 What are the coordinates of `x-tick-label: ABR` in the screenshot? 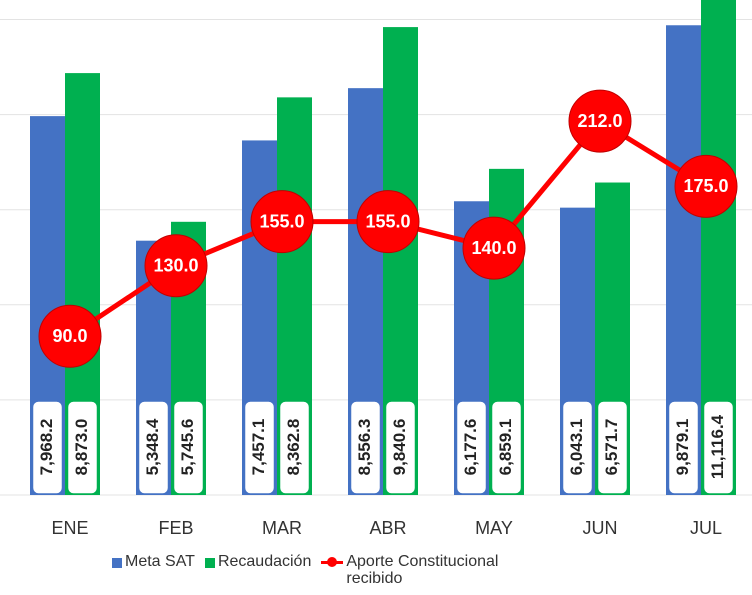 It's located at (387, 528).